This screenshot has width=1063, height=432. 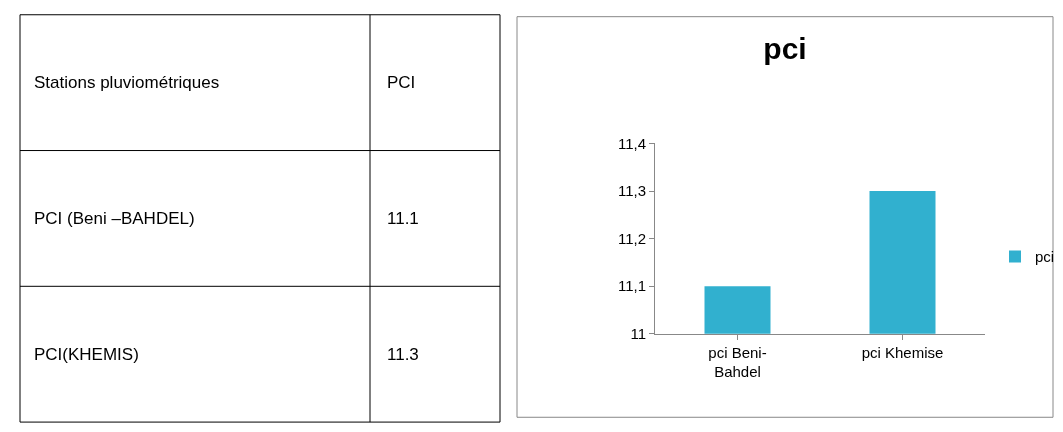 What do you see at coordinates (127, 82) in the screenshot?
I see `text: Stations pluviométriques` at bounding box center [127, 82].